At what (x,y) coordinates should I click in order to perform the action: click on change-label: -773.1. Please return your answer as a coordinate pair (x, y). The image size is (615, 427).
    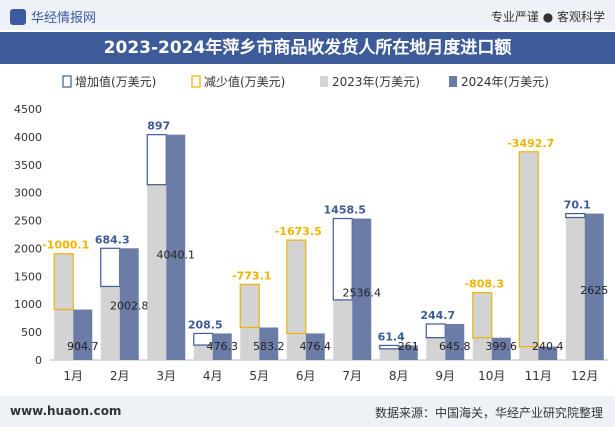
    Looking at the image, I should click on (251, 275).